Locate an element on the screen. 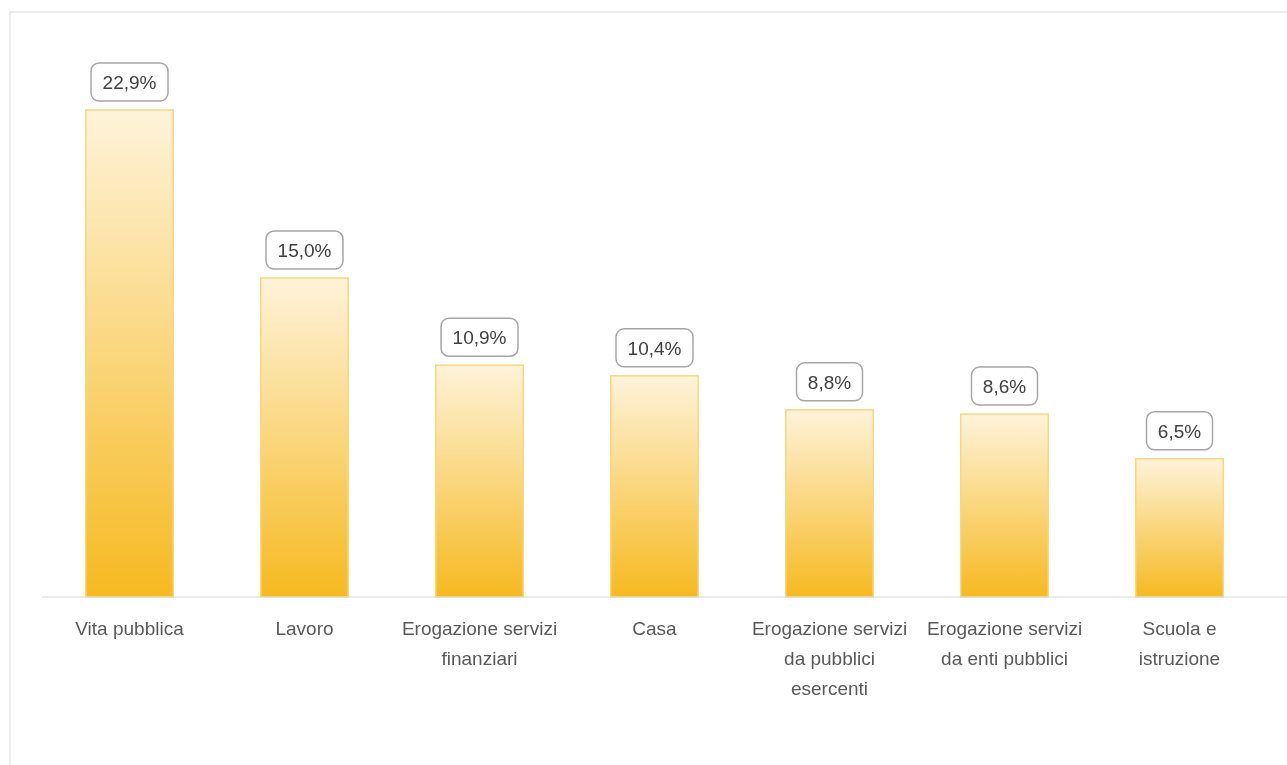  data-label: 6,5% is located at coordinates (1179, 431).